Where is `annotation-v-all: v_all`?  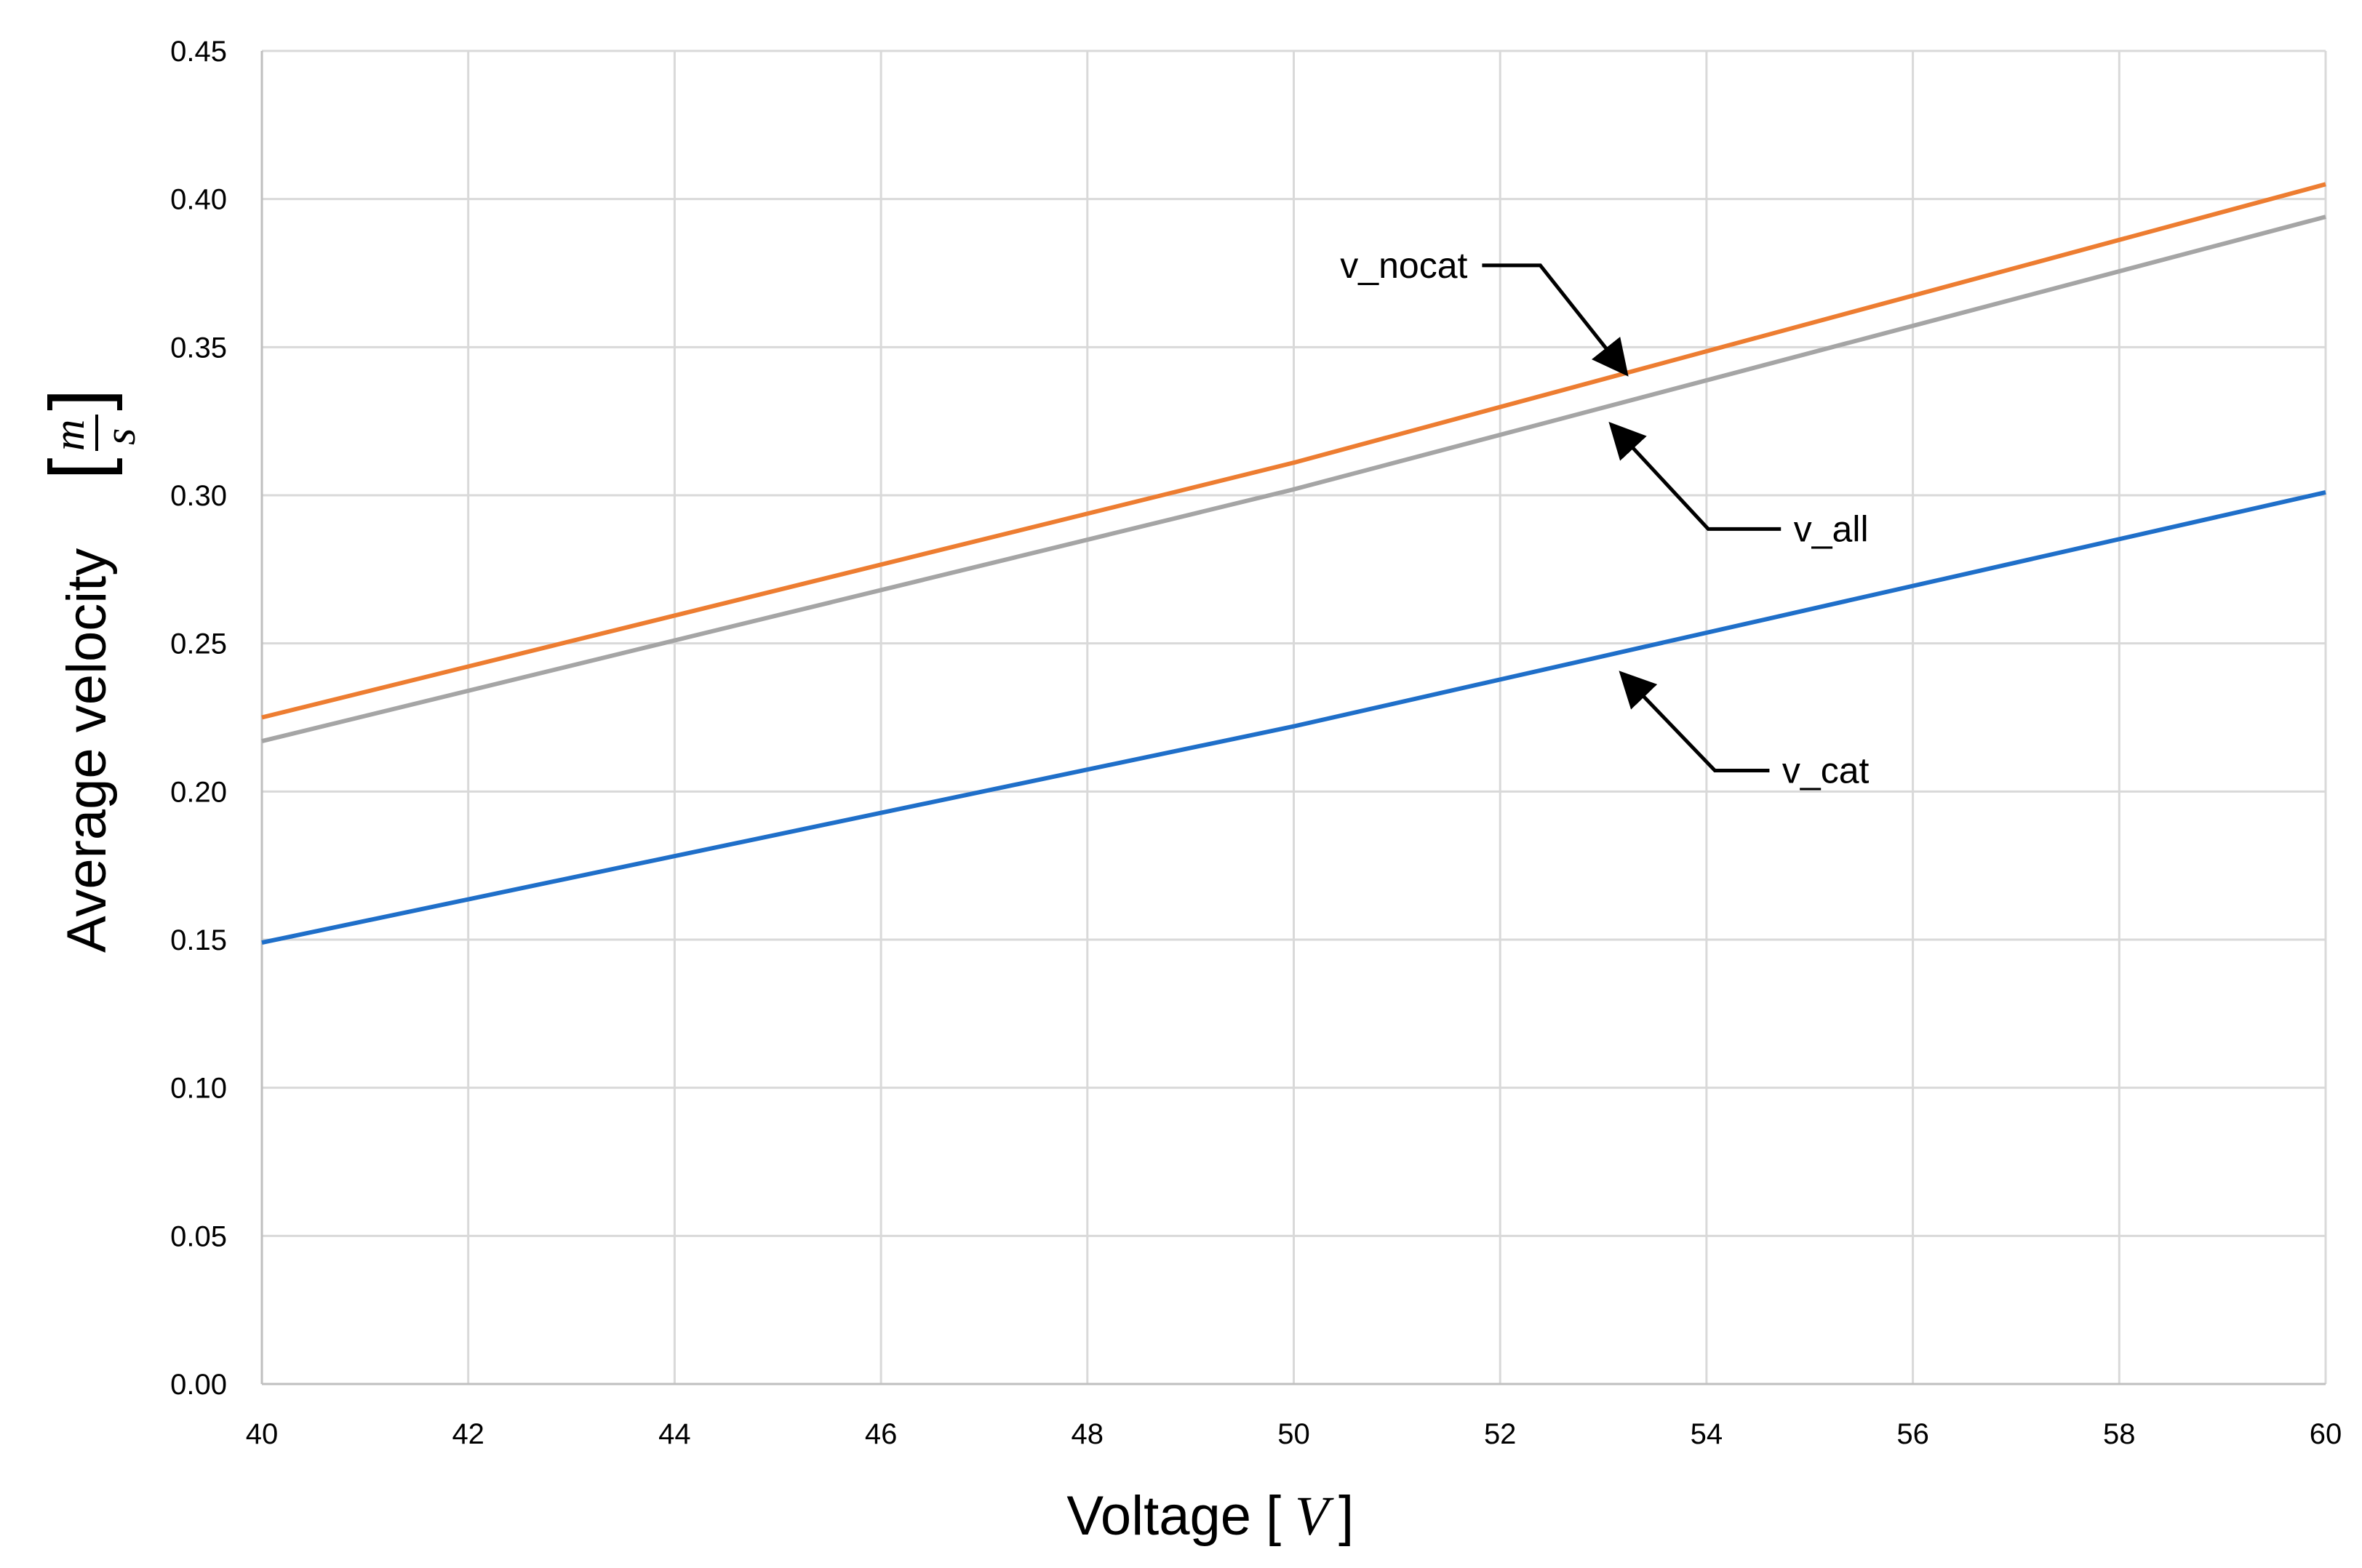 annotation-v-all: v_all is located at coordinates (1738, 485).